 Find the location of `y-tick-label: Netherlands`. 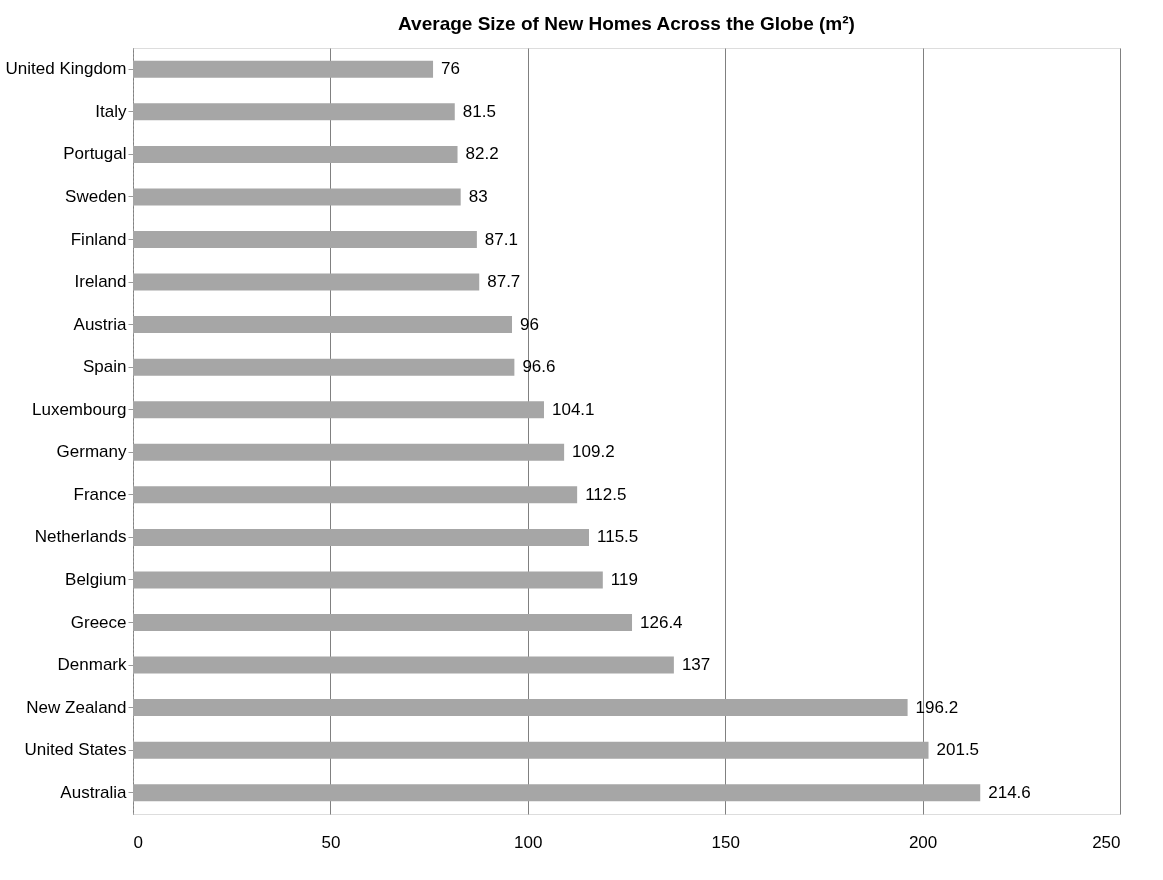

y-tick-label: Netherlands is located at coordinates (80, 537).